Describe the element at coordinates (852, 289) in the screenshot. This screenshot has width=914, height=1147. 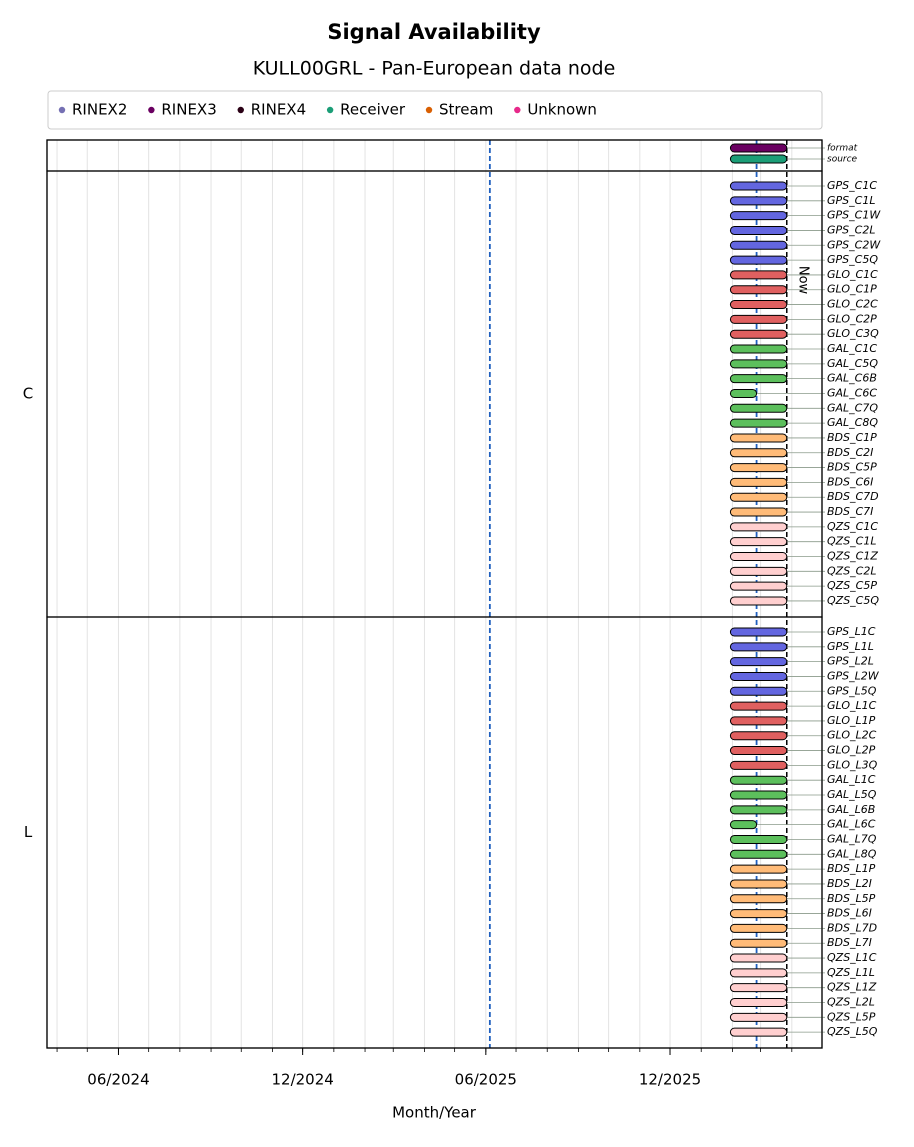
I see `row-label: GLO_C1P` at that location.